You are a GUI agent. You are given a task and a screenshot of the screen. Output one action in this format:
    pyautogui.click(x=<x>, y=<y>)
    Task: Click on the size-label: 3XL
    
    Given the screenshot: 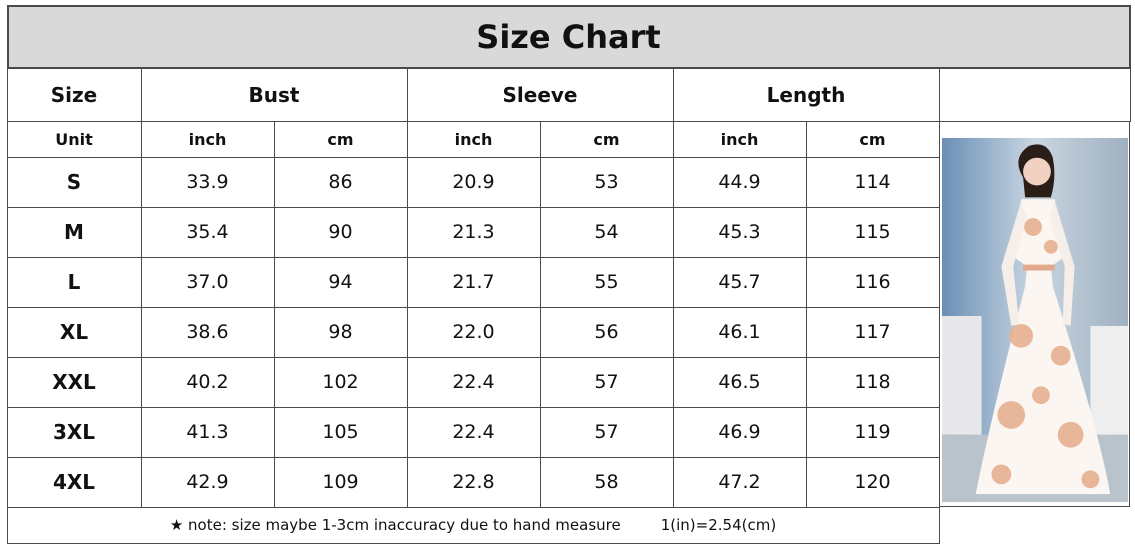 What is the action you would take?
    pyautogui.click(x=74, y=432)
    